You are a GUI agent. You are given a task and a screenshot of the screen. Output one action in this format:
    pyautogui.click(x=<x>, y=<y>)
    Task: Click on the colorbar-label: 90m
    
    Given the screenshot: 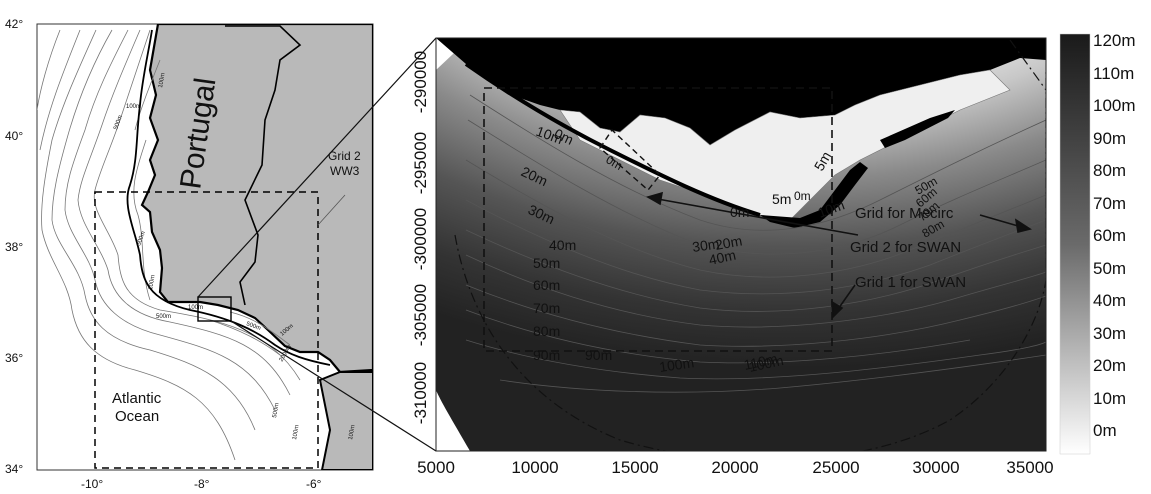 What is the action you would take?
    pyautogui.click(x=1109, y=138)
    